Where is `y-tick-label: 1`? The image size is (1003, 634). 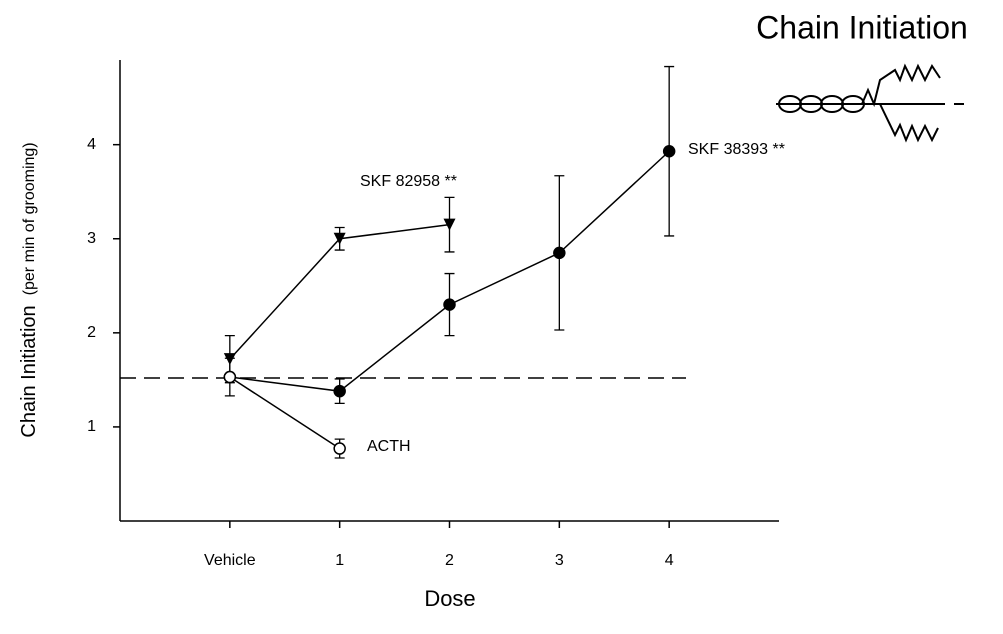 y-tick-label: 1 is located at coordinates (91, 426).